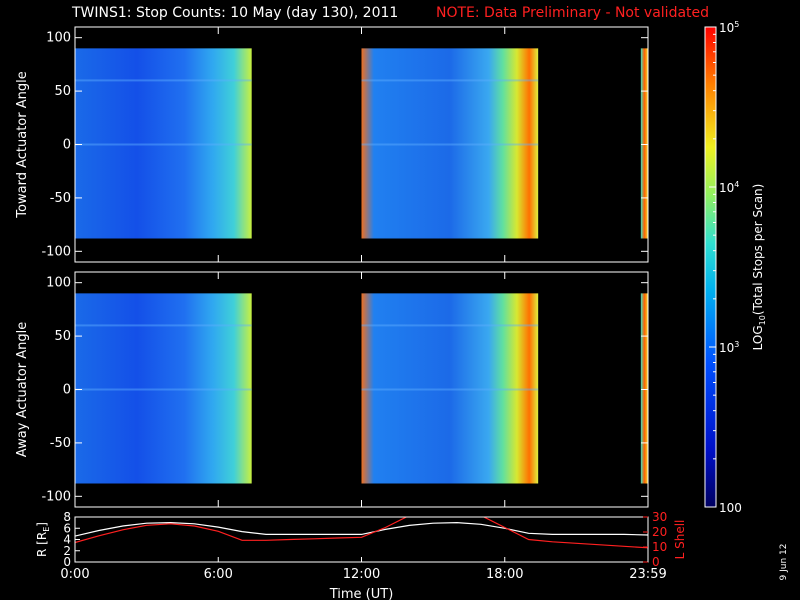  What do you see at coordinates (22, 389) in the screenshot?
I see `away-ylabel: Away Actuator Angle` at bounding box center [22, 389].